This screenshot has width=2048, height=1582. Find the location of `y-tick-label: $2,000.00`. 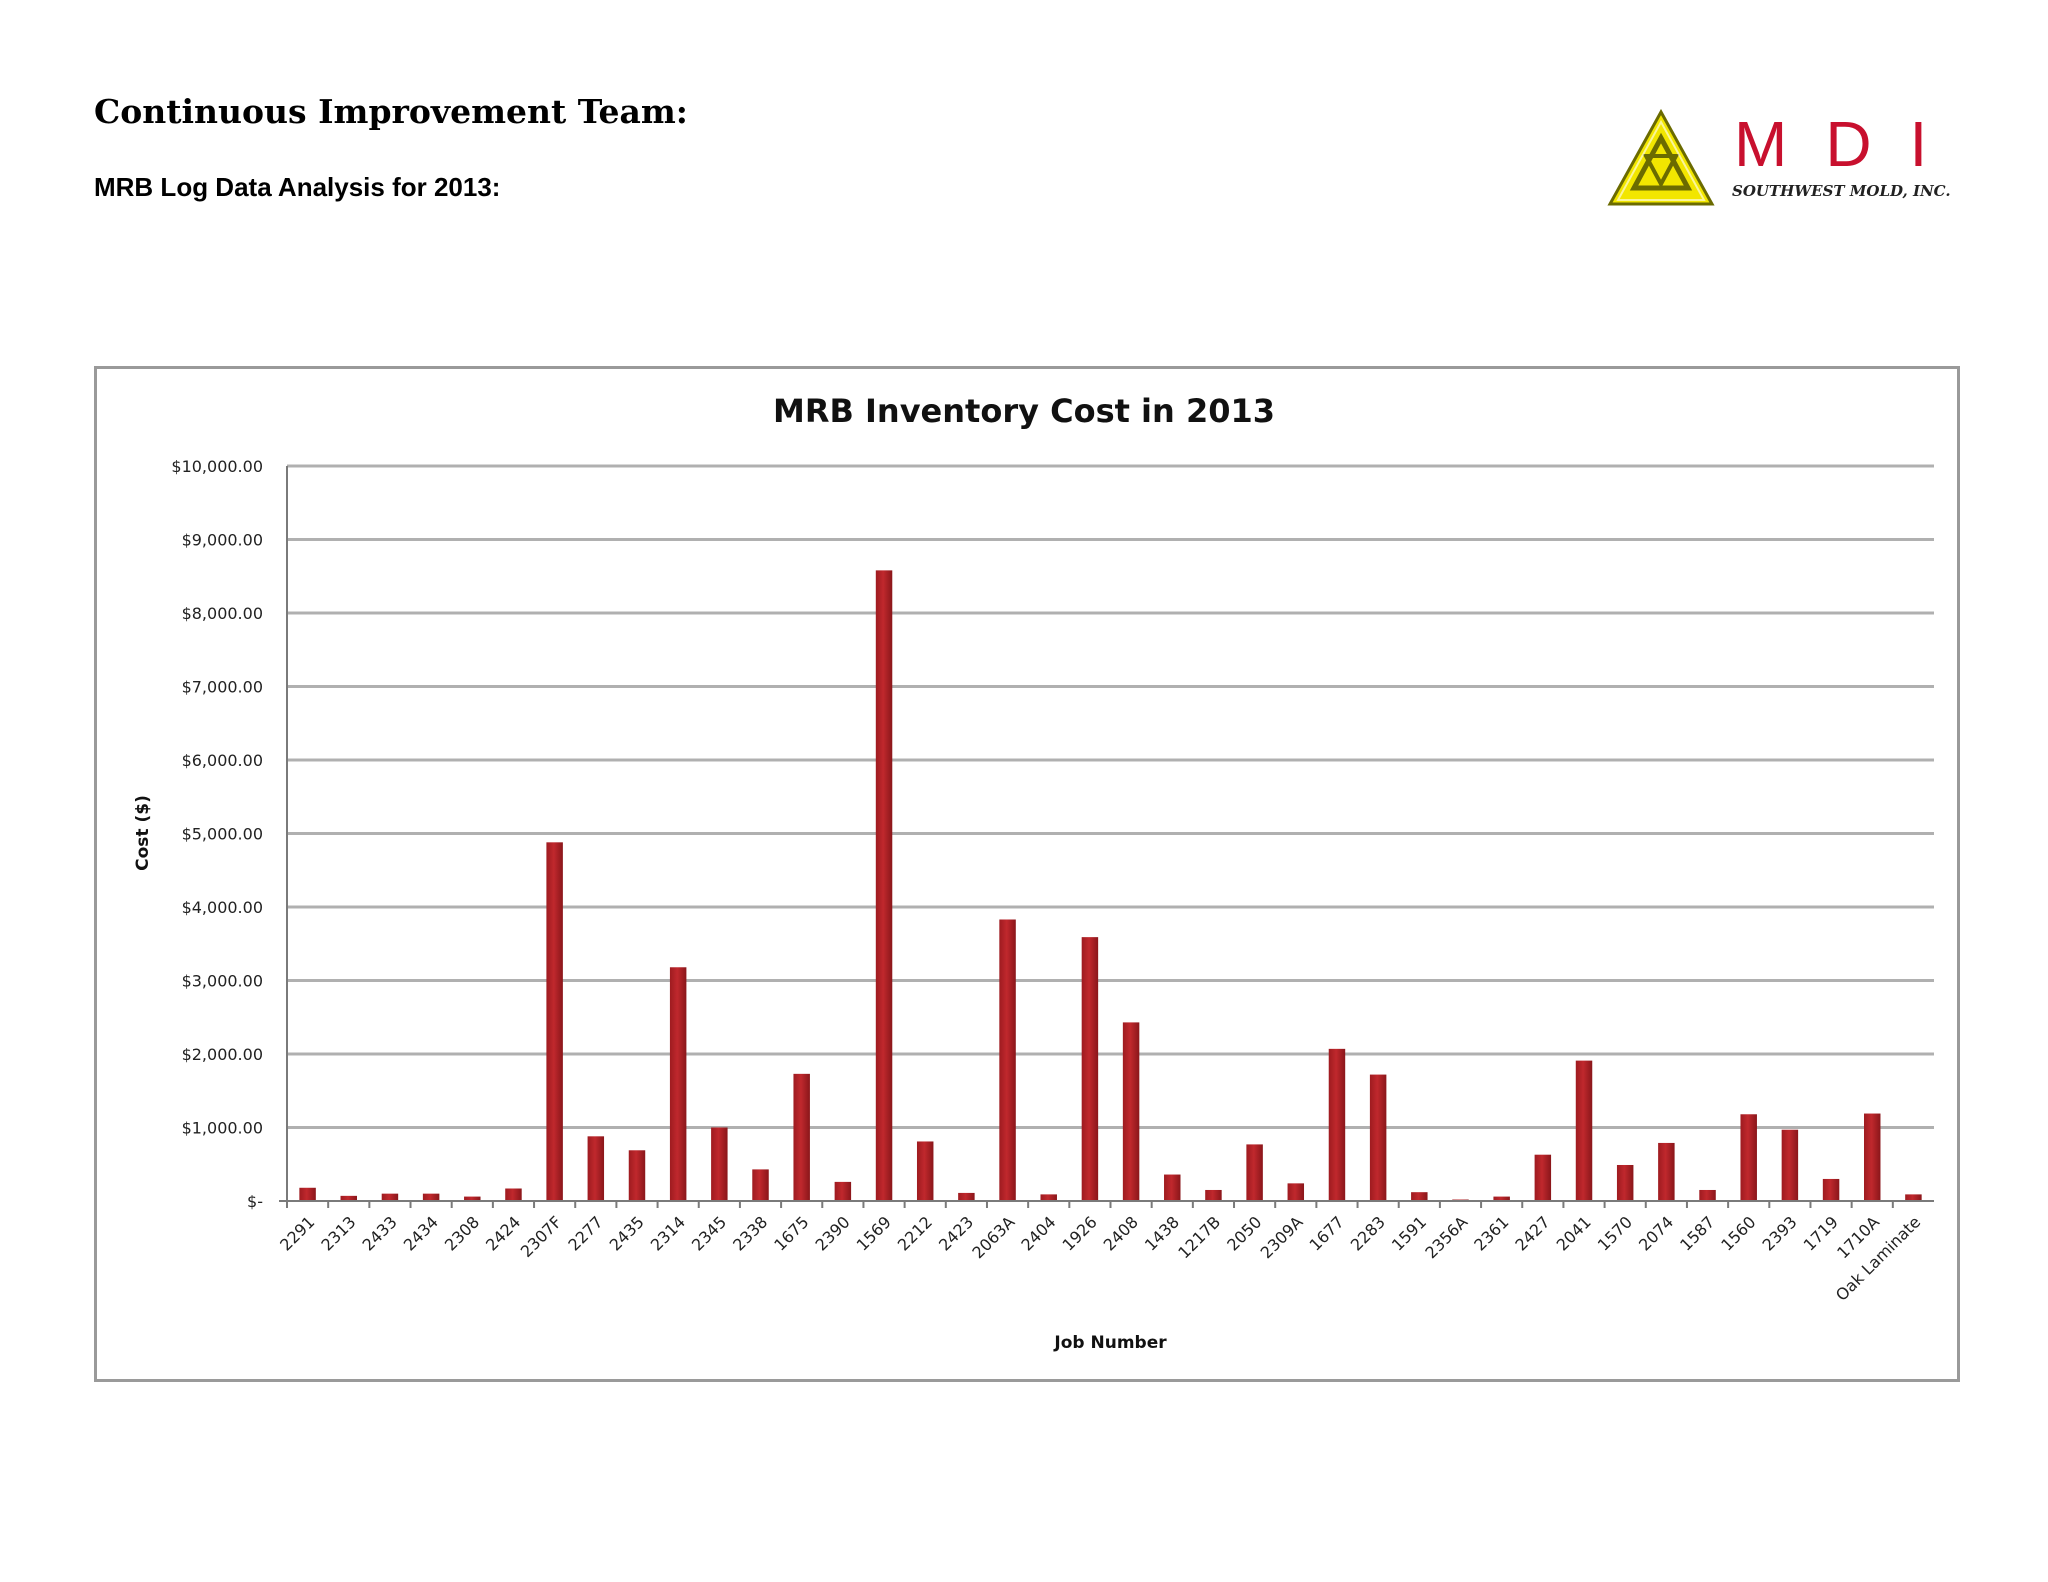

y-tick-label: $2,000.00 is located at coordinates (222, 1054).